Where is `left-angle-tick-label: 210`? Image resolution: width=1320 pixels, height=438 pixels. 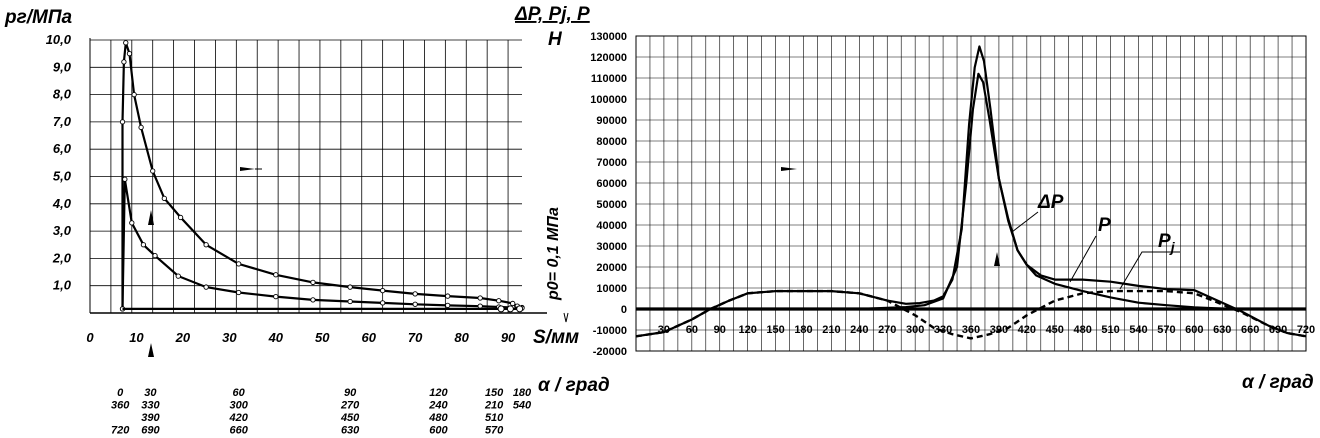
left-angle-tick-label: 210 is located at coordinates (494, 406).